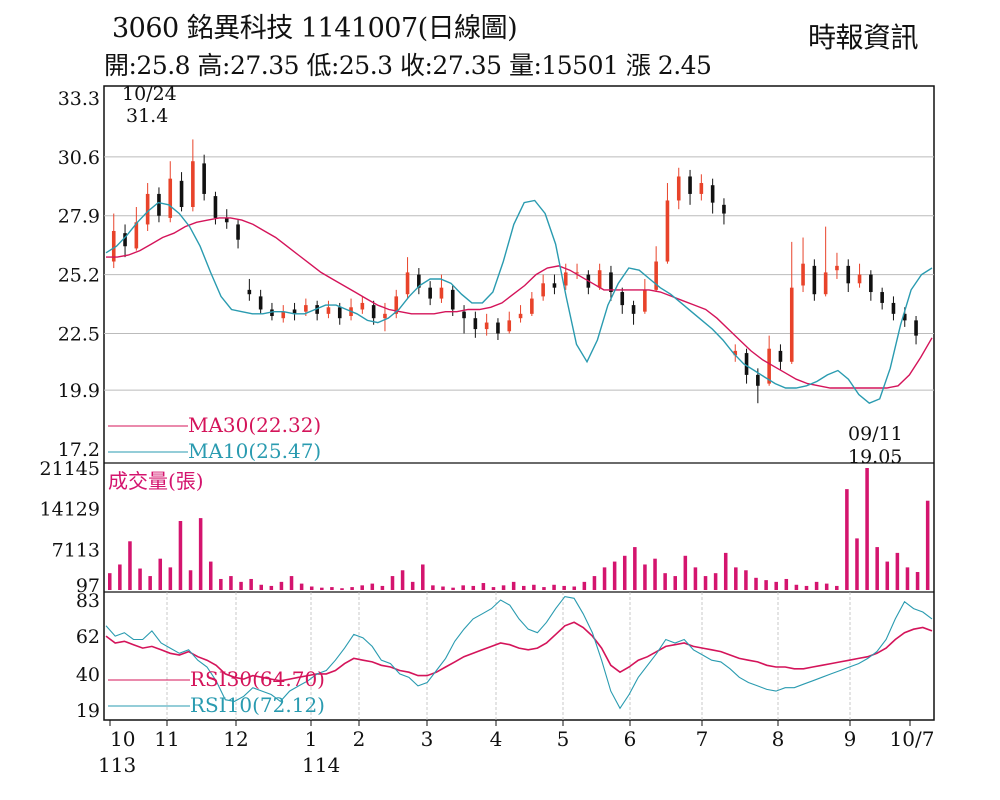 The height and width of the screenshot is (800, 1000). What do you see at coordinates (311, 739) in the screenshot?
I see `month-tick-label: 1` at bounding box center [311, 739].